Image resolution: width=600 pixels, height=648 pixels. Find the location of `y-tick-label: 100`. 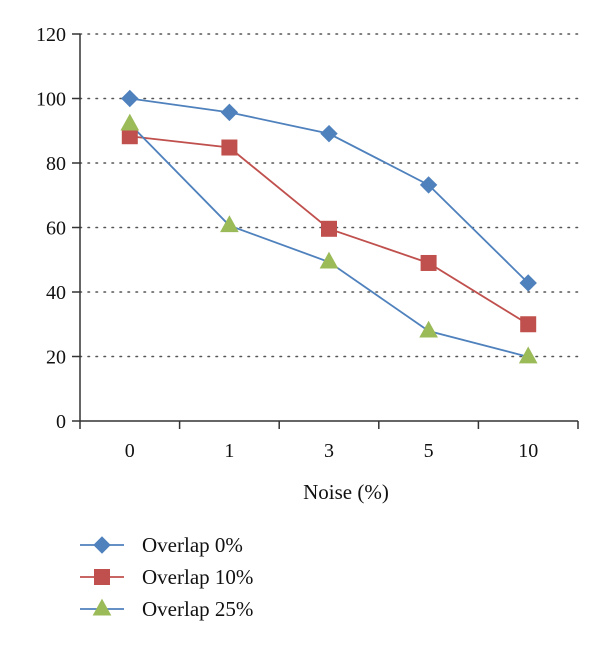

y-tick-label: 100 is located at coordinates (51, 100).